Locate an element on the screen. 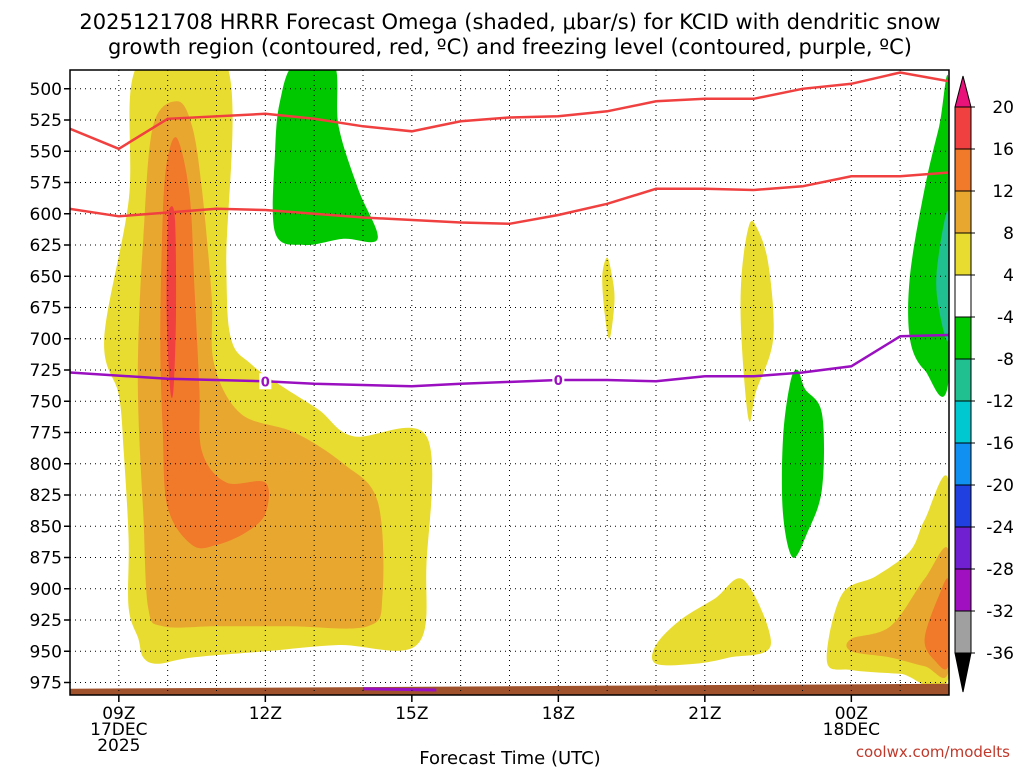  dgz-upper-contour is located at coordinates (509, 111).